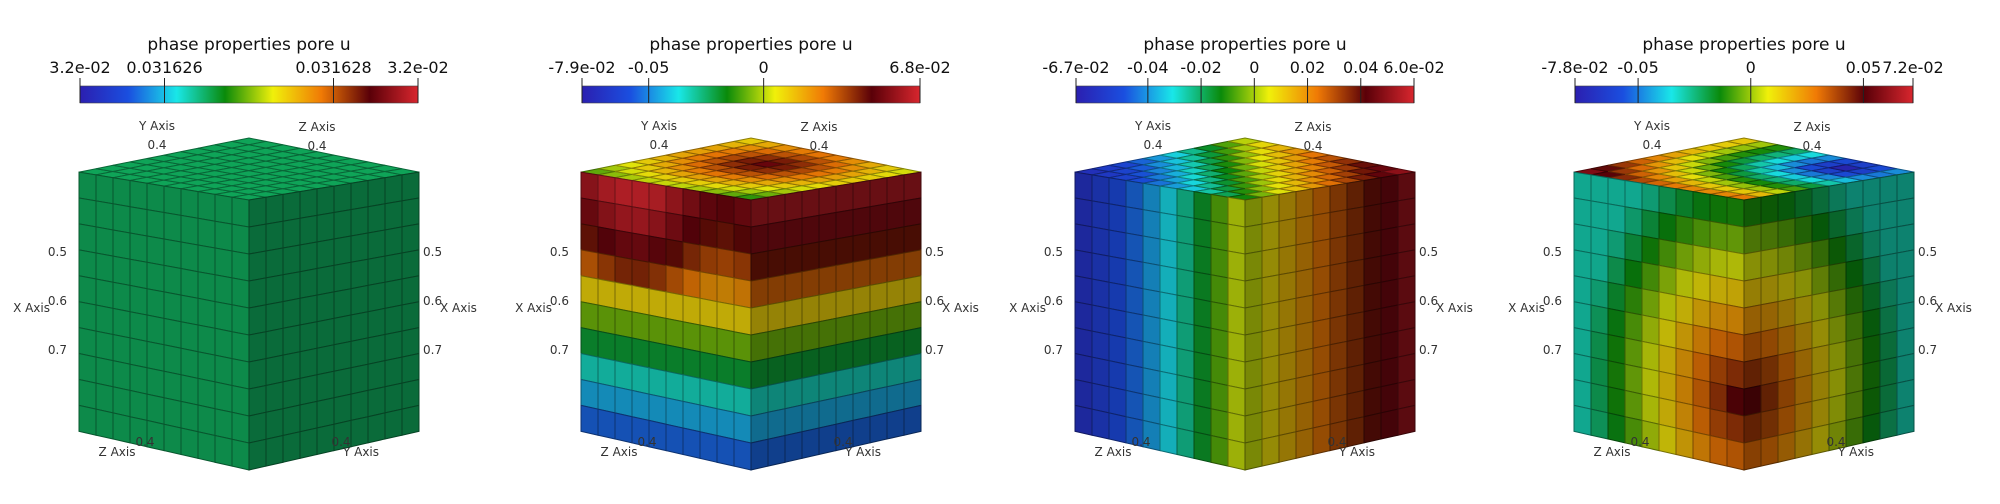 This screenshot has width=2000, height=504. Describe the element at coordinates (1053, 252) in the screenshot. I see `x-axis-left-tick: 0.5` at that location.